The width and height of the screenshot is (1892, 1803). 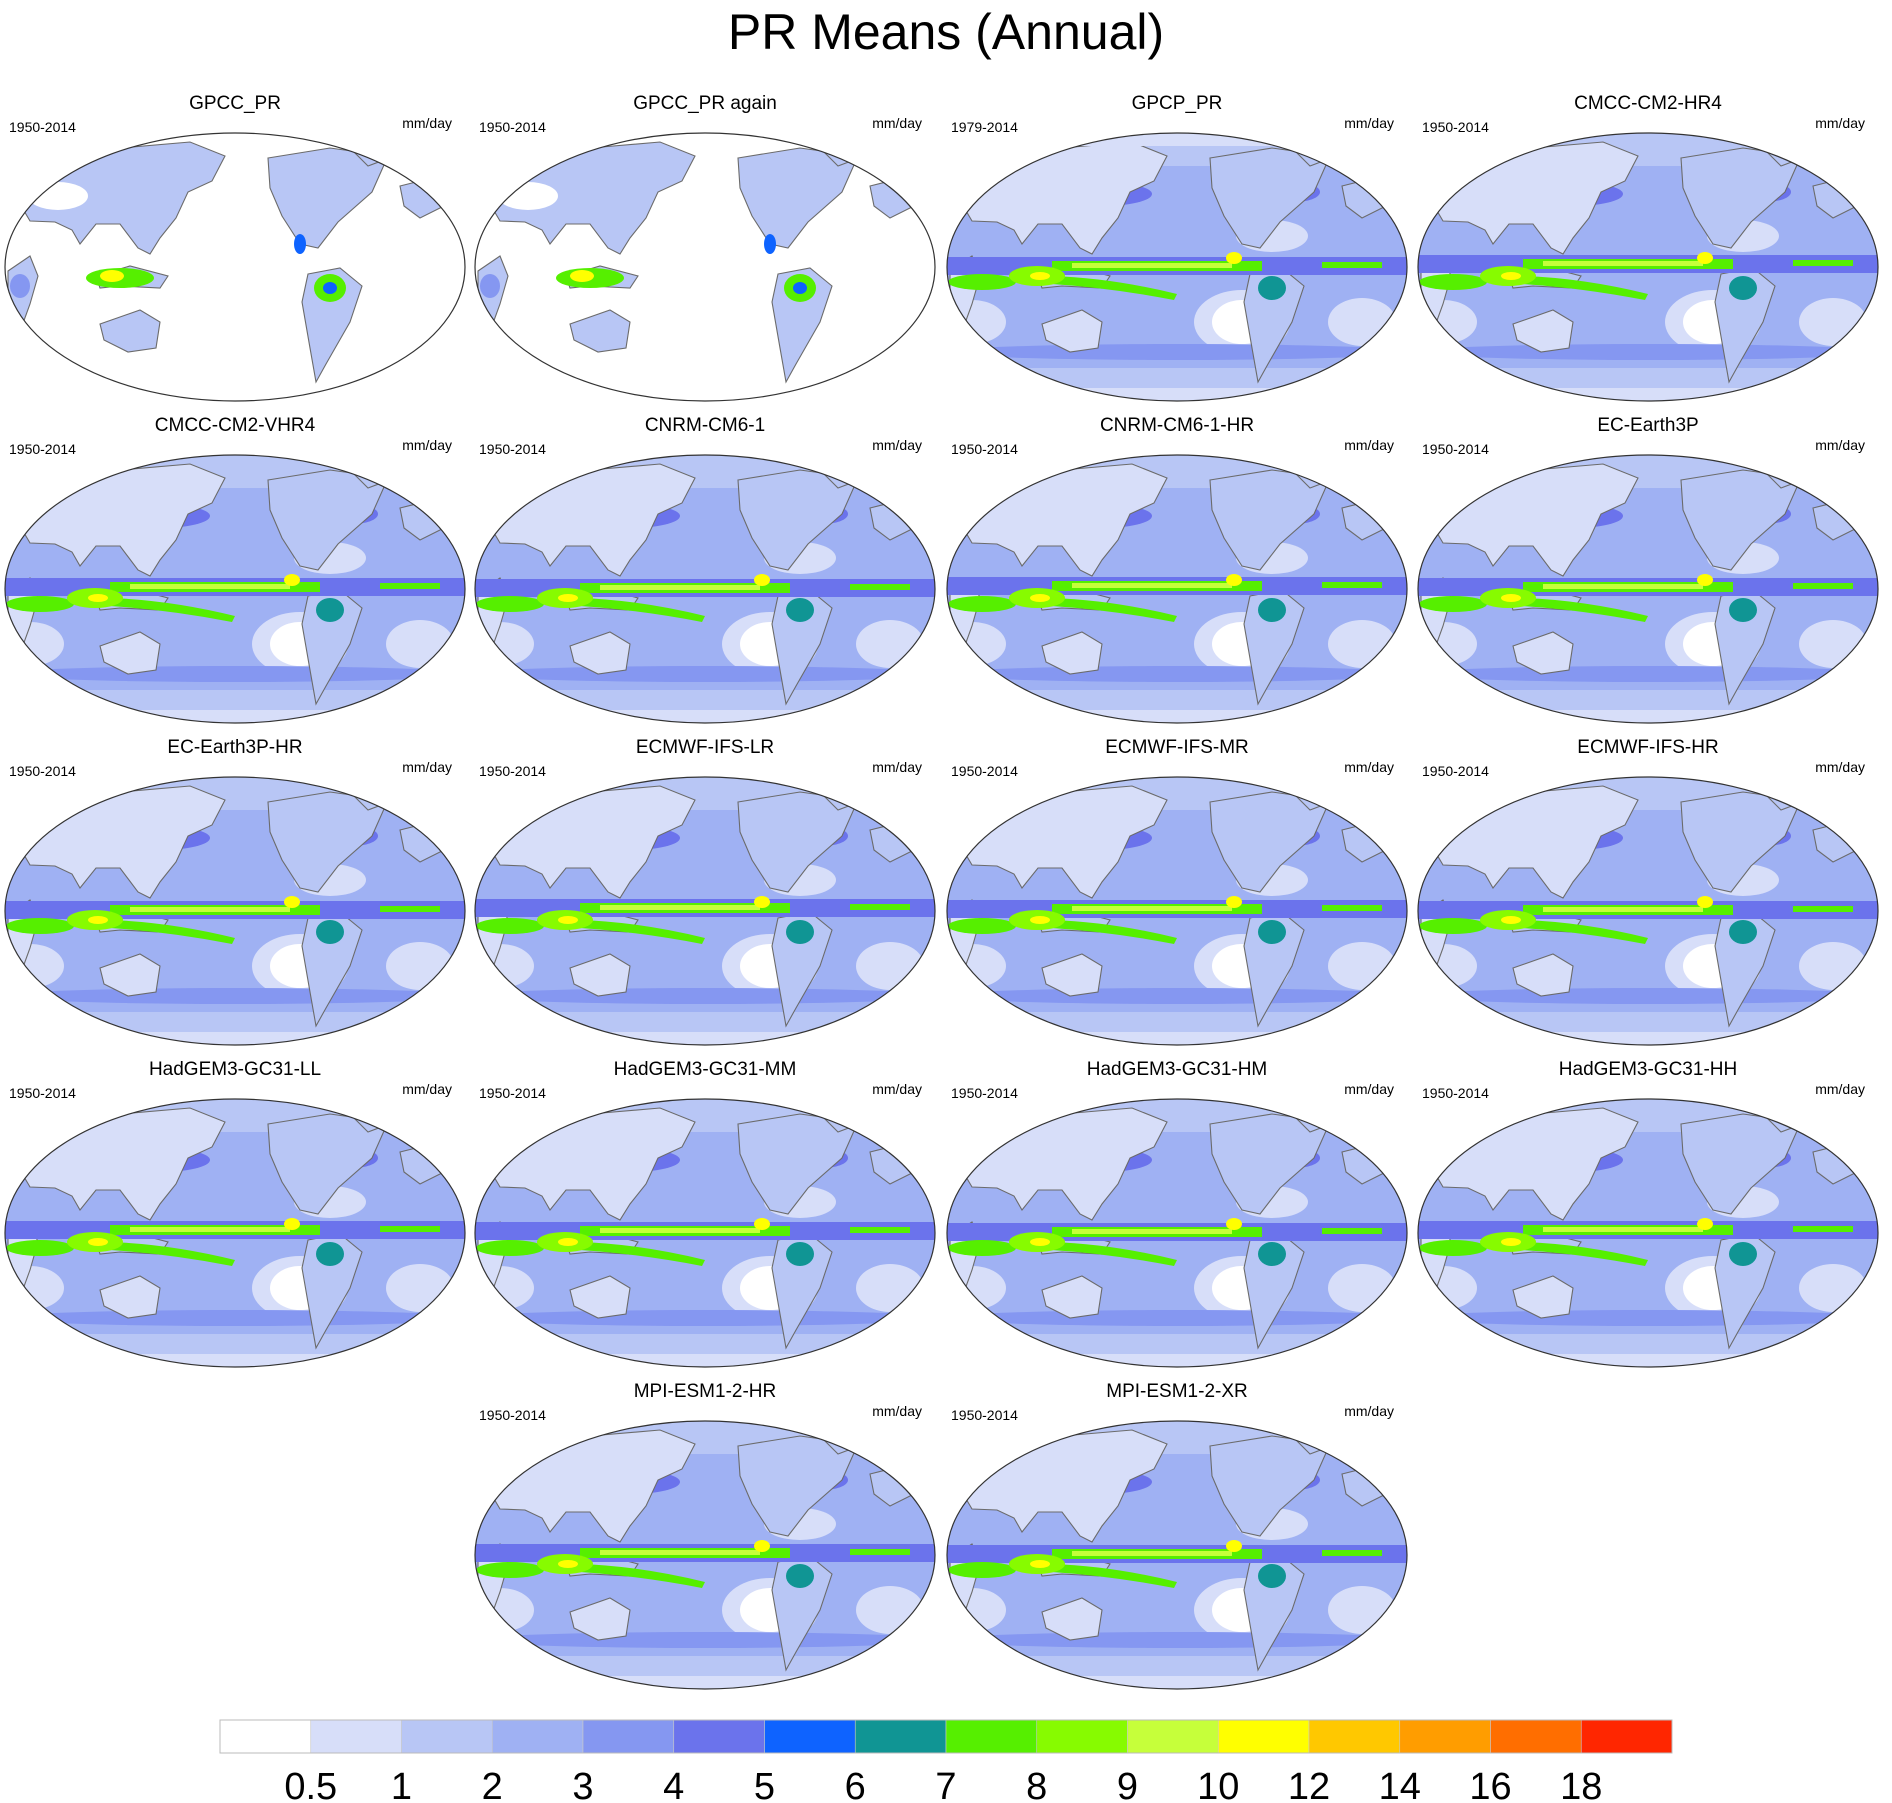 What do you see at coordinates (401, 1784) in the screenshot?
I see `colorbar-tick-label: 1` at bounding box center [401, 1784].